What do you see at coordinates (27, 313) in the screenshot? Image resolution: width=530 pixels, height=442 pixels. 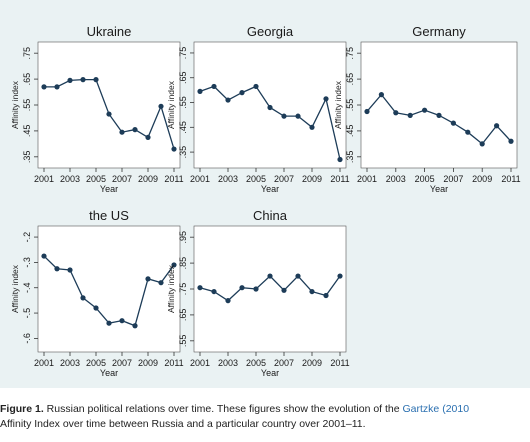 I see `y-tick-label: -.5` at bounding box center [27, 313].